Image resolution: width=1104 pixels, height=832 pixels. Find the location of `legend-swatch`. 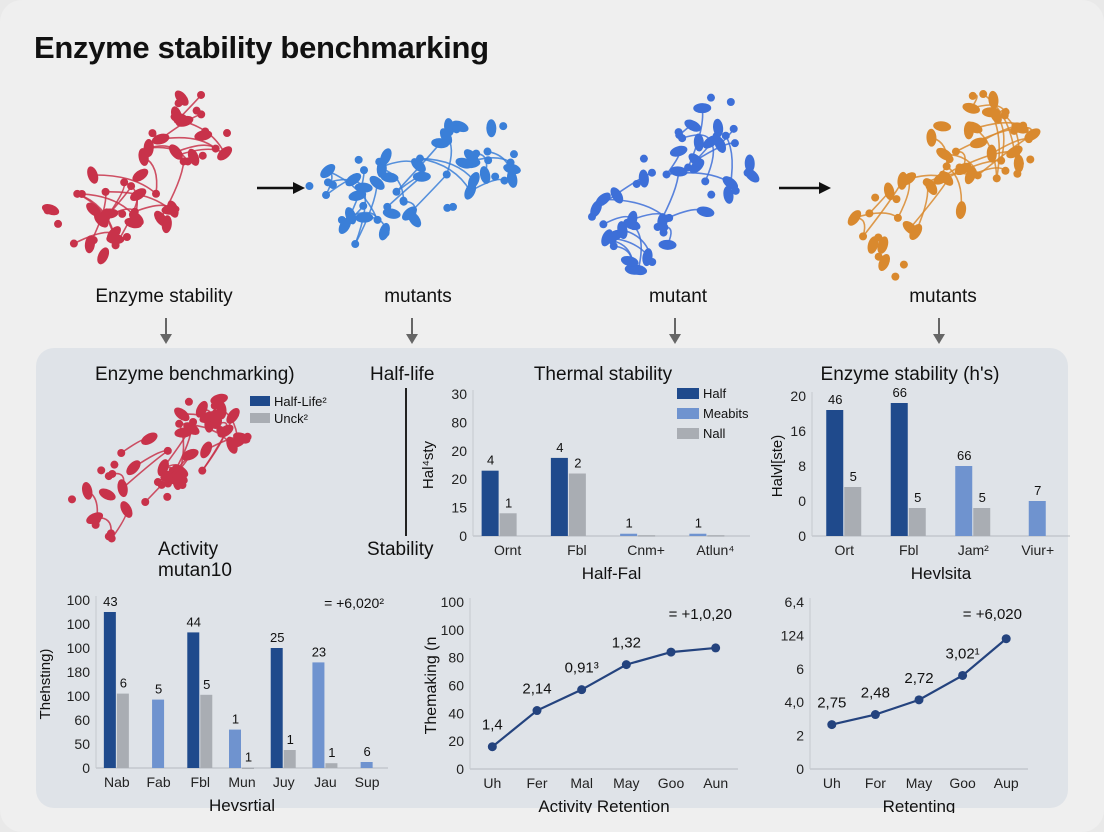

legend-swatch is located at coordinates (688, 433).